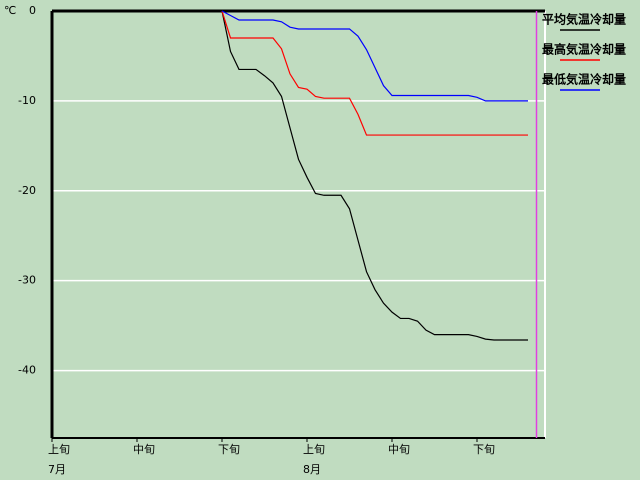 This screenshot has width=640, height=480. I want to click on legend-label: 平均気温冷却量, so click(584, 19).